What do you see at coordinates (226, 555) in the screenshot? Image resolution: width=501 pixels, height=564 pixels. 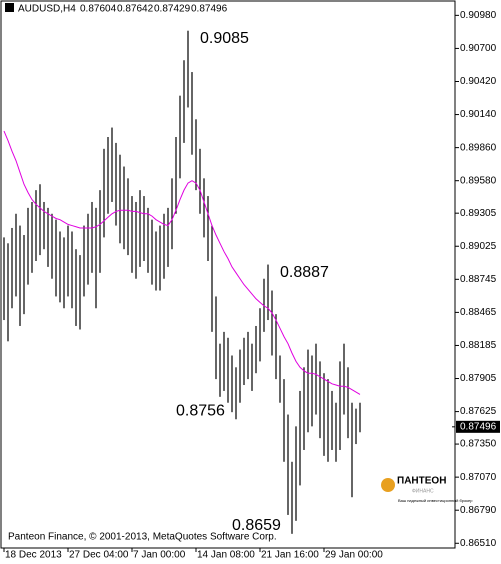 I see `x-tick-label: 14 Jan 08:00` at bounding box center [226, 555].